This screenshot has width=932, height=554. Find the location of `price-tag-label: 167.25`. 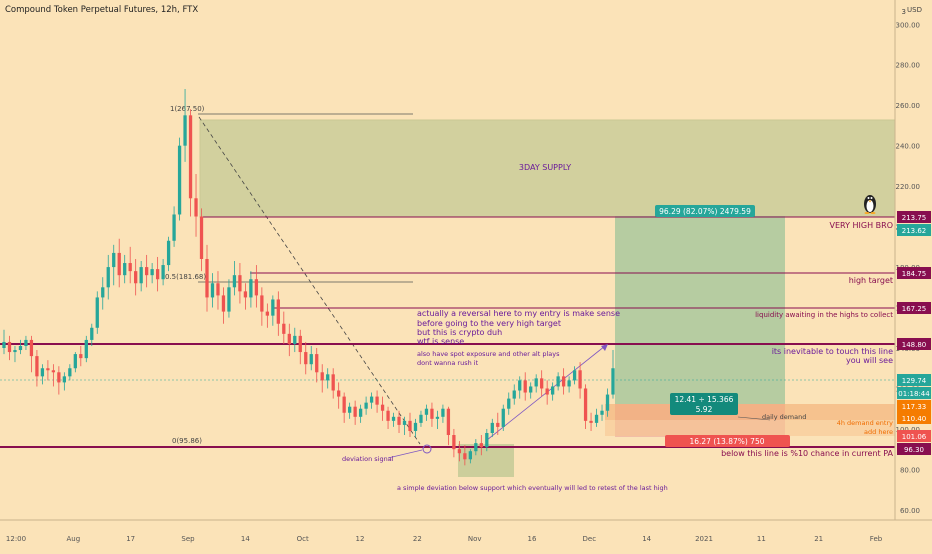

price-tag-label: 167.25 is located at coordinates (914, 309).